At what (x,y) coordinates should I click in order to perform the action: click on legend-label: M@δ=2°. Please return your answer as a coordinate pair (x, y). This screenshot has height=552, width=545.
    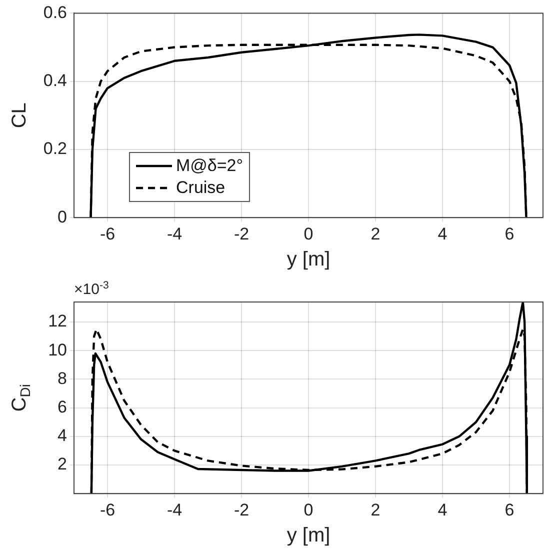
    Looking at the image, I should click on (210, 166).